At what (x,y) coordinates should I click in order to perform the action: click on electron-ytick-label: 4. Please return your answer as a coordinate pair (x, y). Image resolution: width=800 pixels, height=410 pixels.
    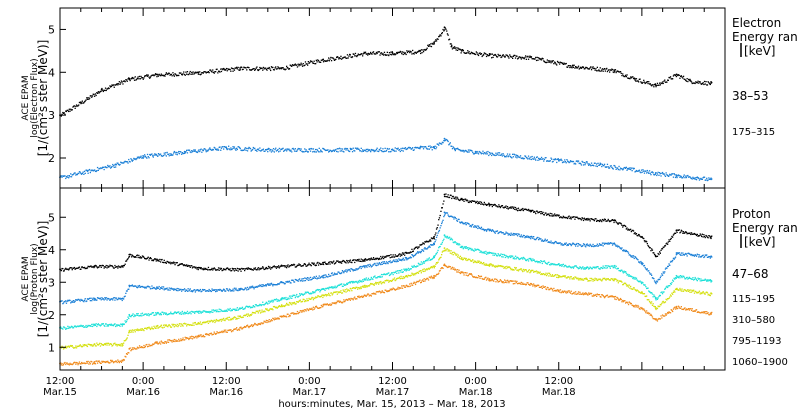
    Looking at the image, I should click on (51, 72).